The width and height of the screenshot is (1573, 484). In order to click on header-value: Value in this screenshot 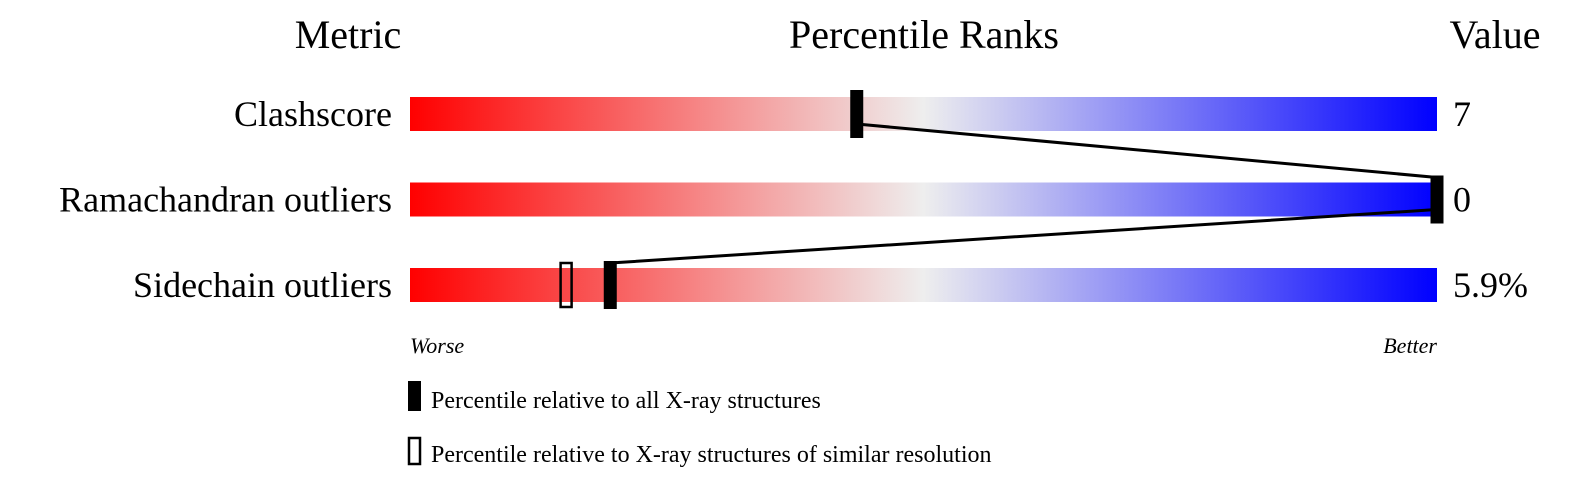, I will do `click(1494, 34)`.